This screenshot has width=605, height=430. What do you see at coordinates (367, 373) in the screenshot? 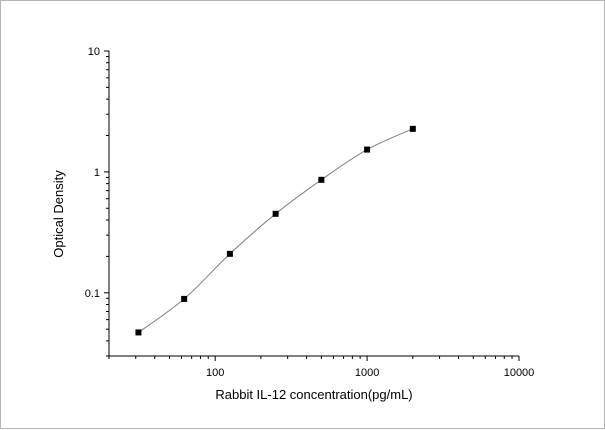
I see `x-tick-label: 1000` at bounding box center [367, 373].